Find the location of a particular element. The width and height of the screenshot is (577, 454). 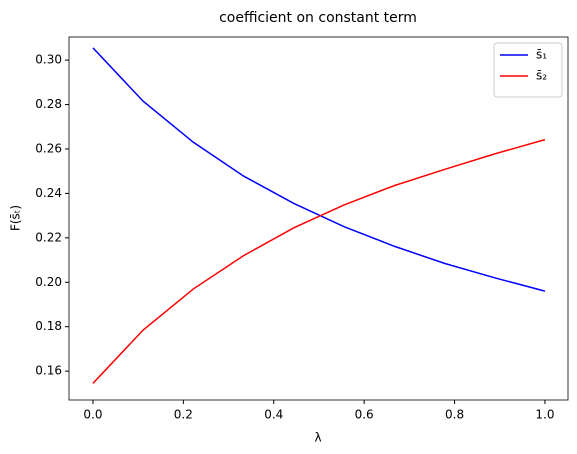

x-tick-label: 0.6 is located at coordinates (364, 415).